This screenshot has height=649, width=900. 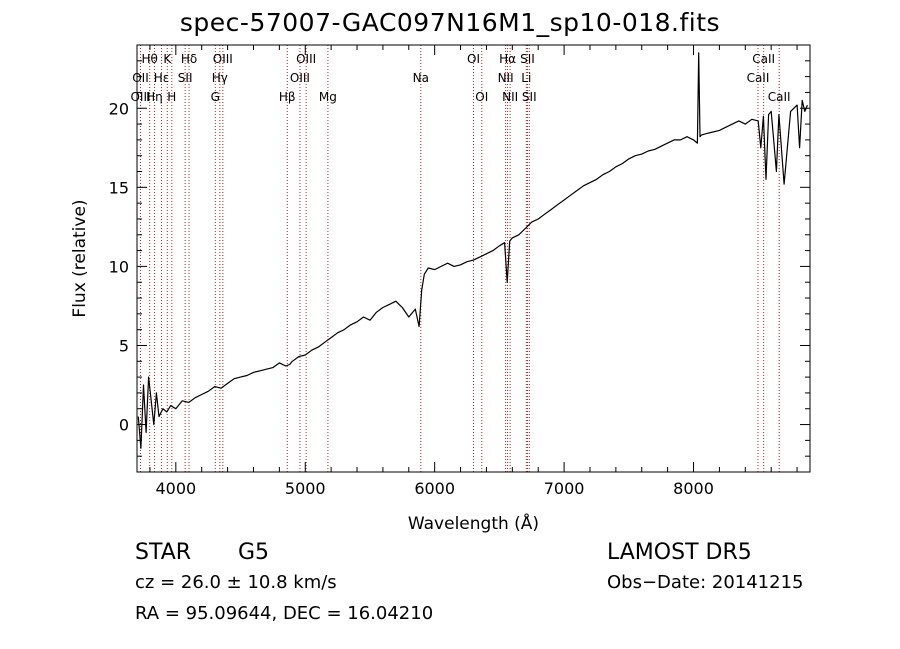 I want to click on y-tick-label: 15, so click(x=119, y=187).